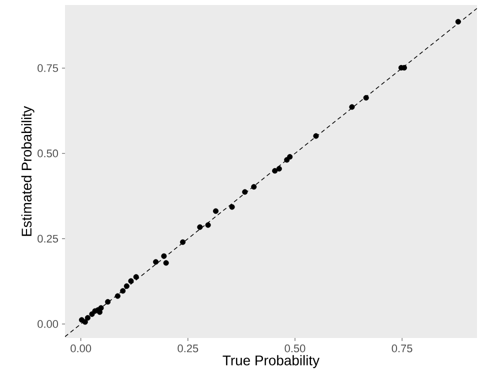 The width and height of the screenshot is (485, 388). Describe the element at coordinates (271, 361) in the screenshot. I see `x-axis-title: True Probability` at that location.